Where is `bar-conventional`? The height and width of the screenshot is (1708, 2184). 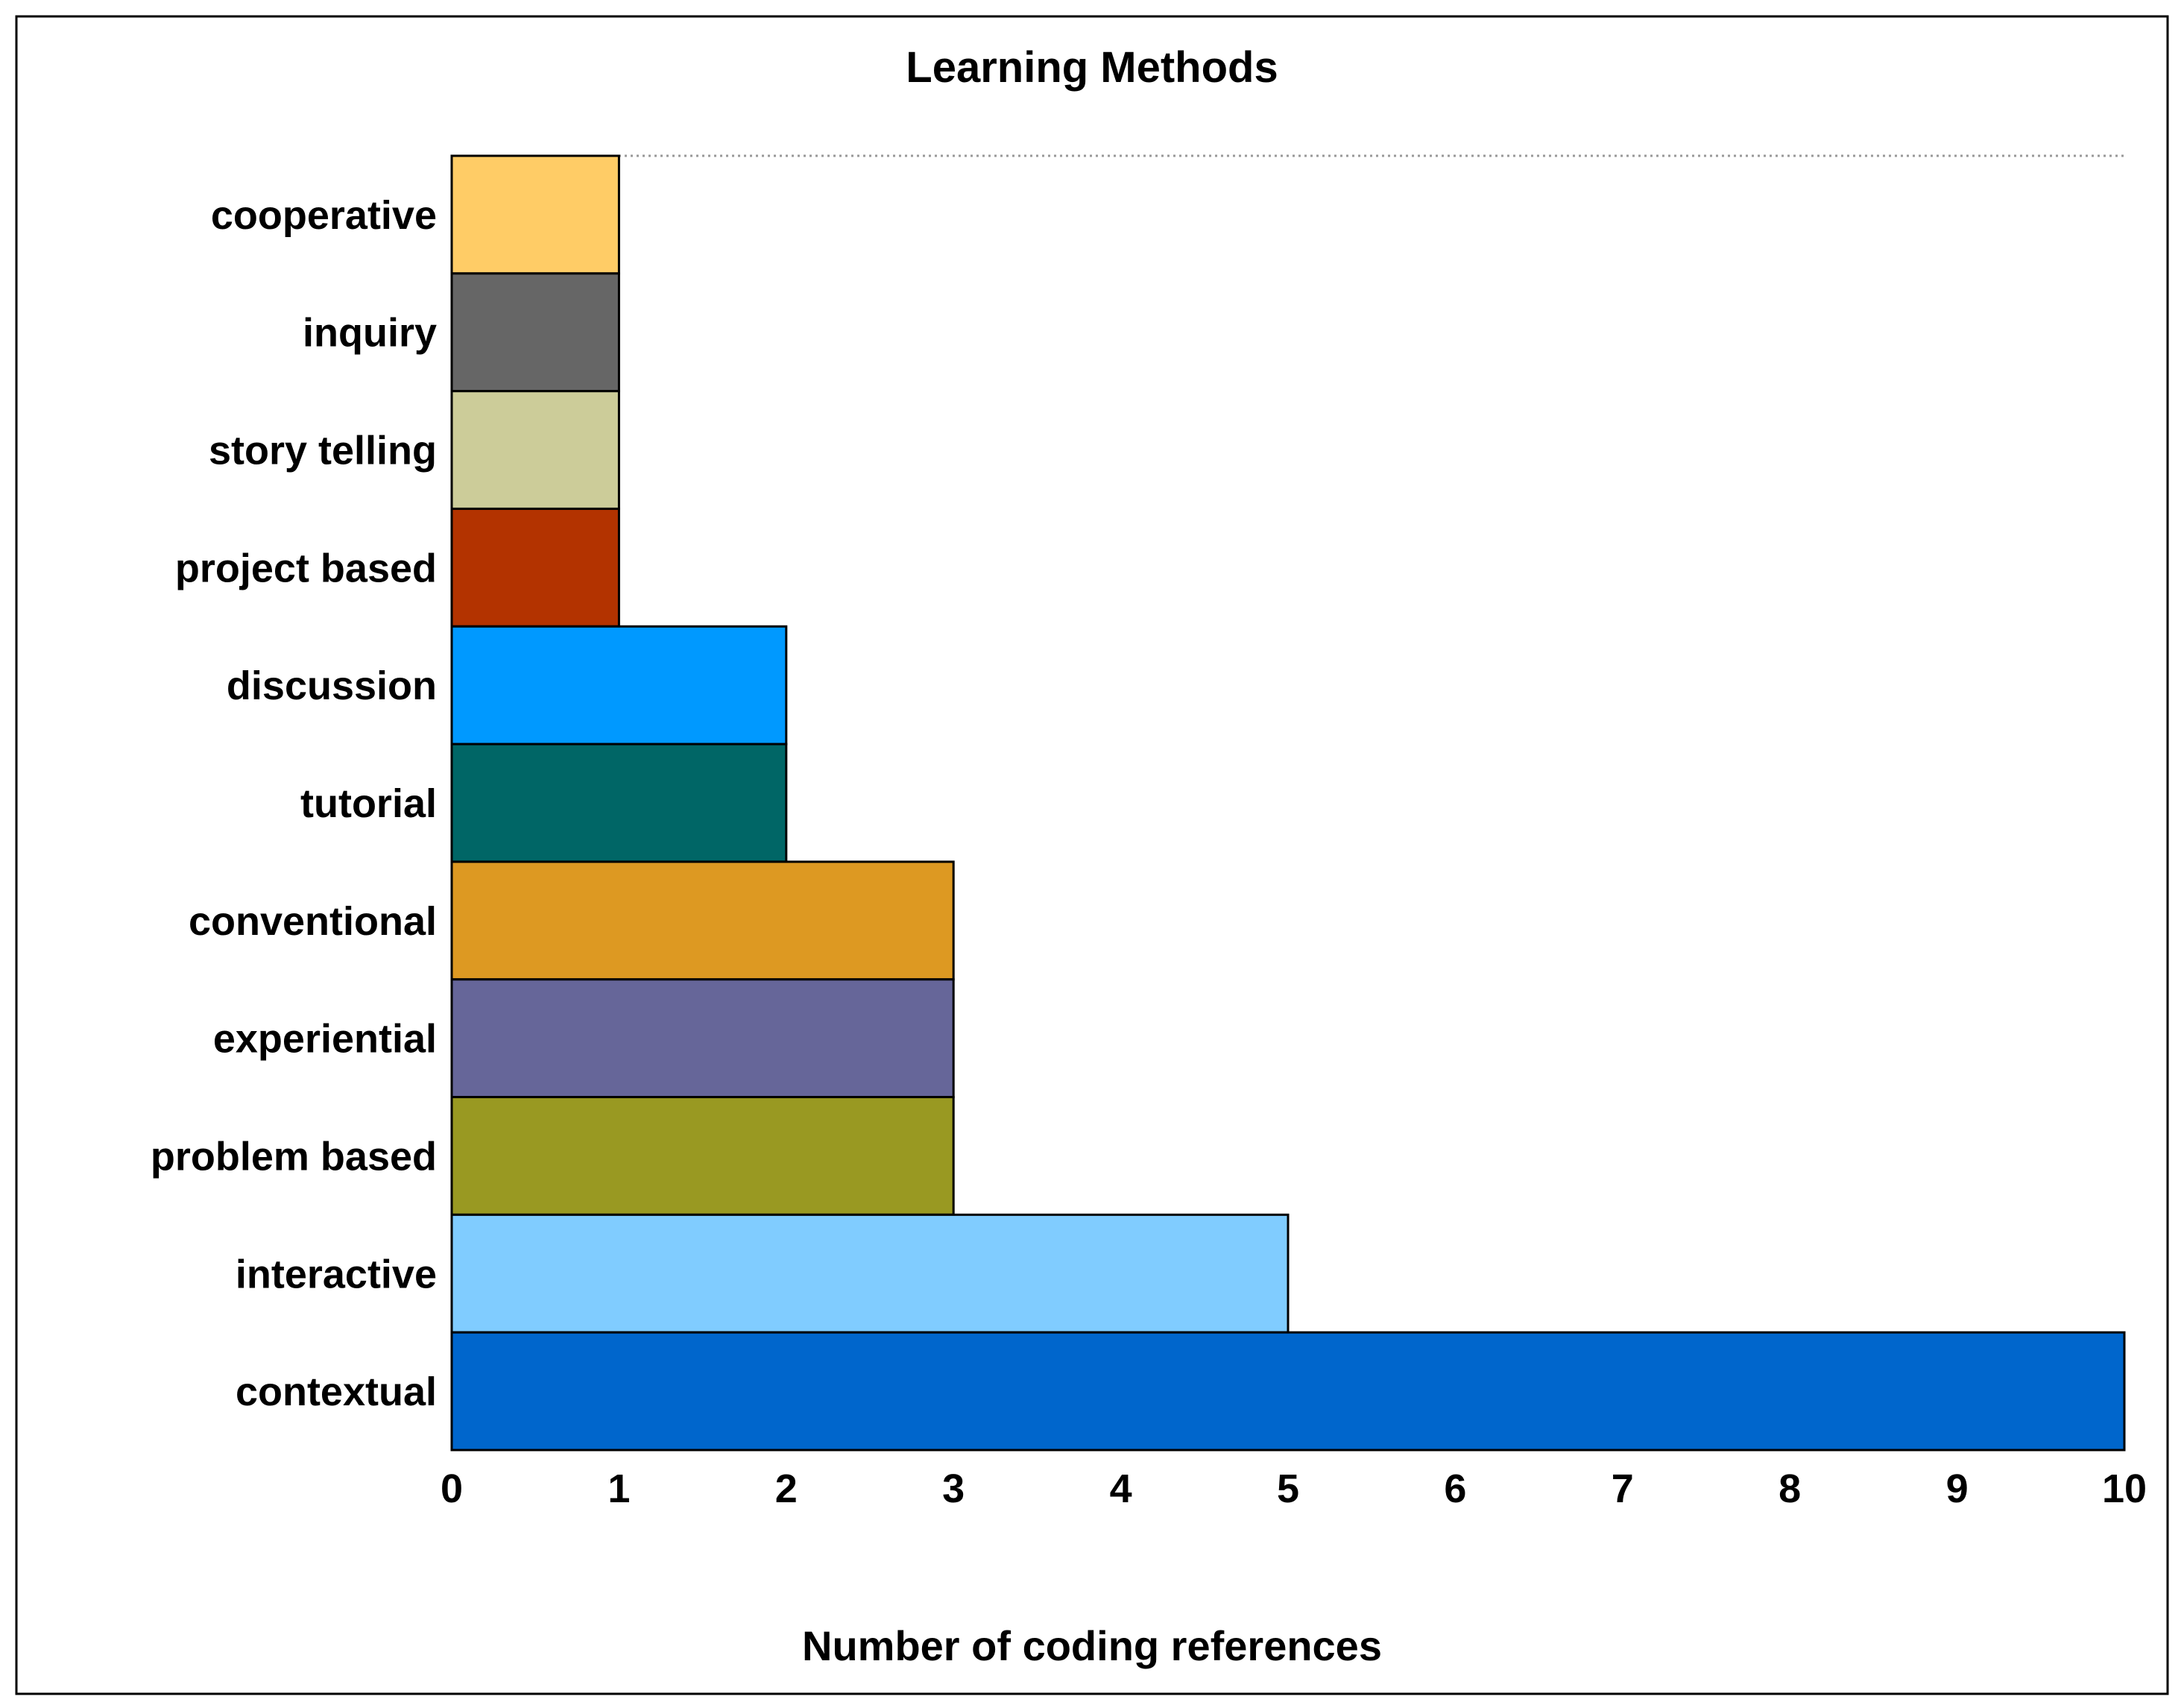 bar-conventional is located at coordinates (702, 920).